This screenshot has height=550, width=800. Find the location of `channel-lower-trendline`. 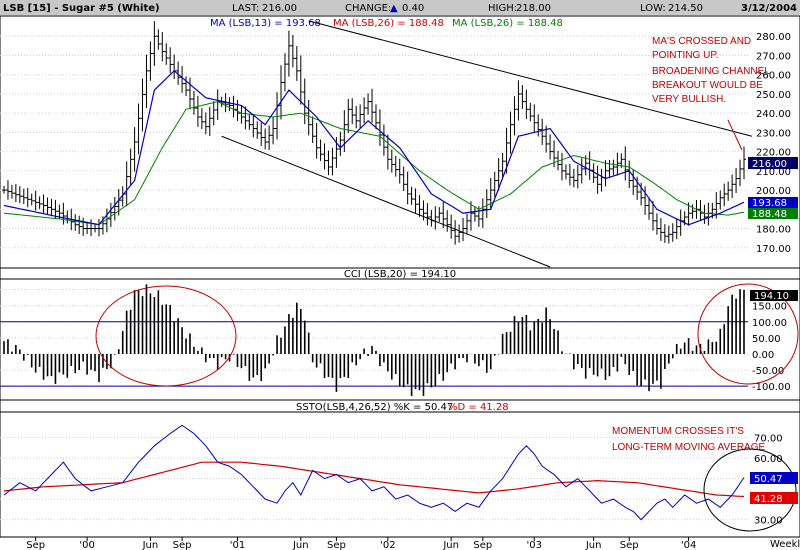

channel-lower-trendline is located at coordinates (386, 201).